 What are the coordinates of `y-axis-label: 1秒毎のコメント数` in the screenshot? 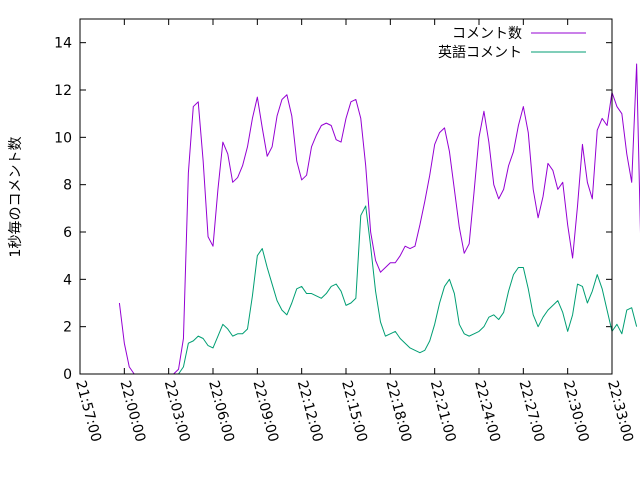 It's located at (16, 197).